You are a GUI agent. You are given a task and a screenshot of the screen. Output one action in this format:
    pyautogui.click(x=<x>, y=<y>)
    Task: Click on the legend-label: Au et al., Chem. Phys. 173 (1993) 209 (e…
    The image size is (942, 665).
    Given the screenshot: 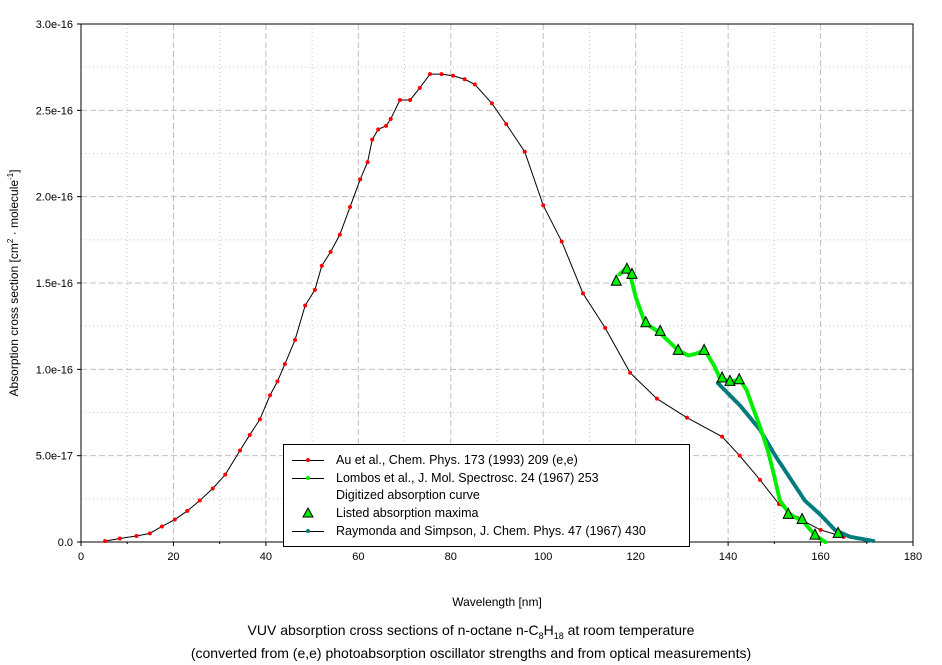 What is the action you would take?
    pyautogui.click(x=457, y=460)
    